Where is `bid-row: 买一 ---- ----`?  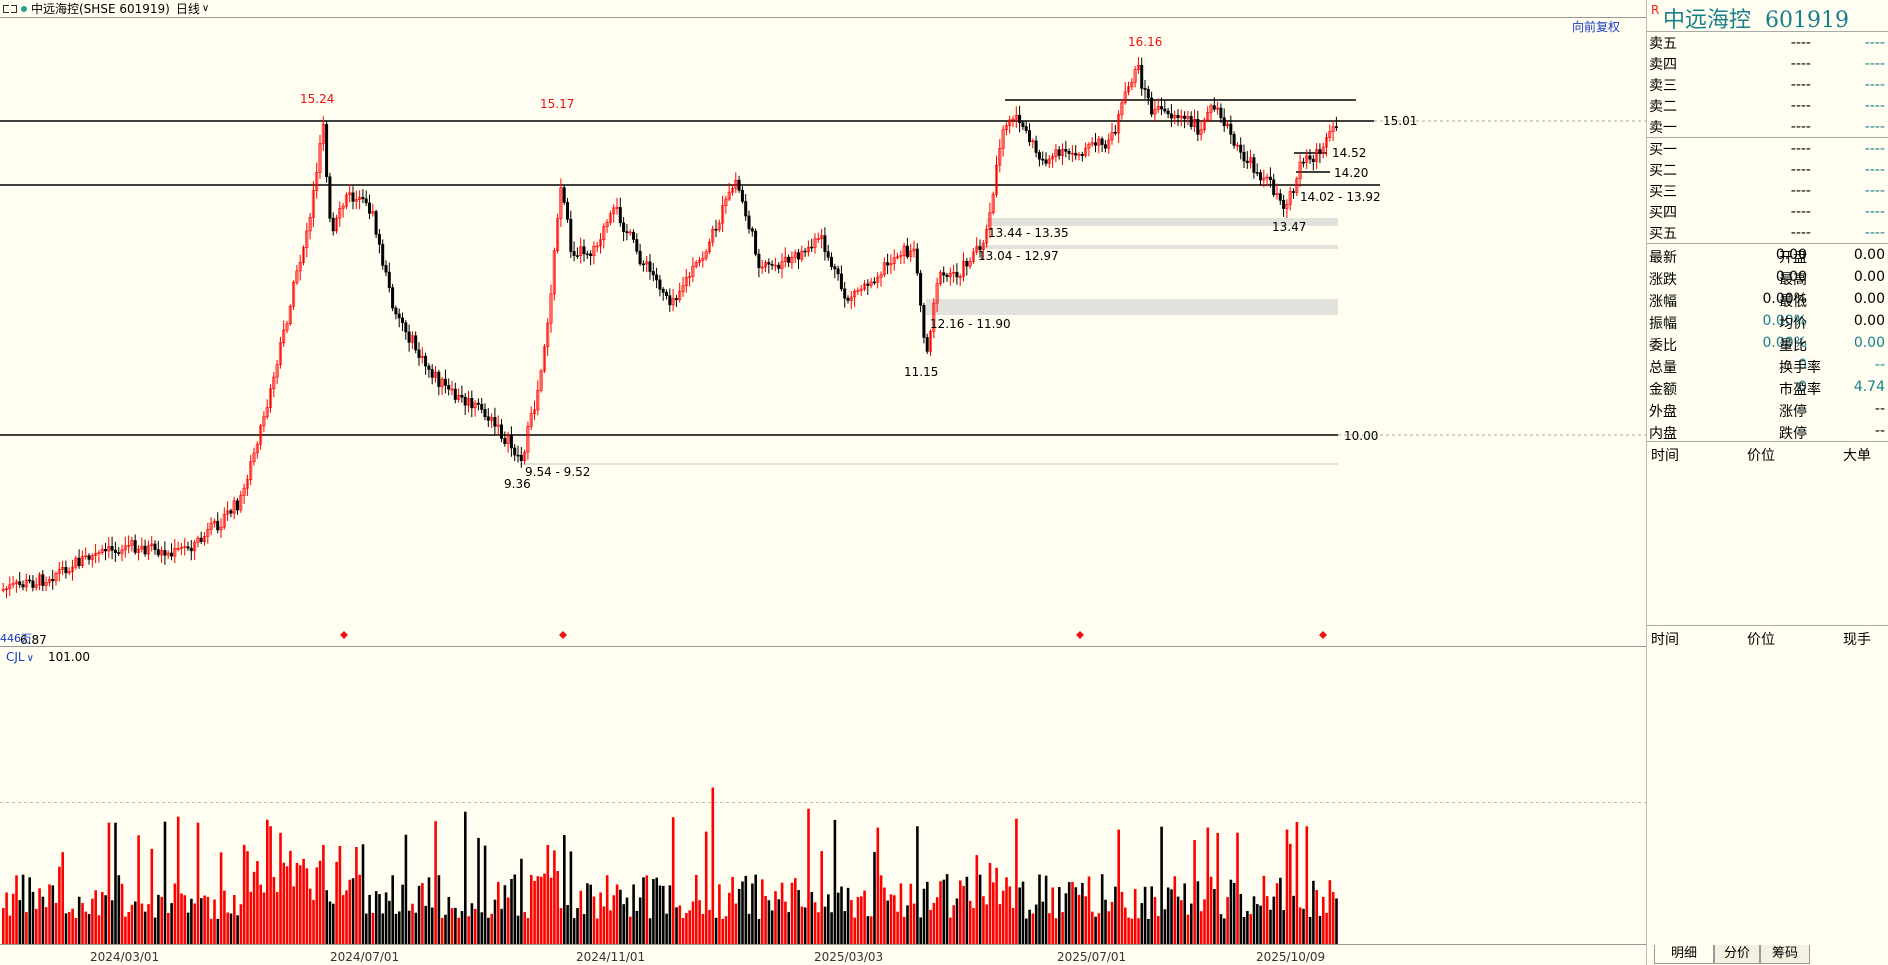
bid-row: 买一 ---- ---- is located at coordinates (1767, 148).